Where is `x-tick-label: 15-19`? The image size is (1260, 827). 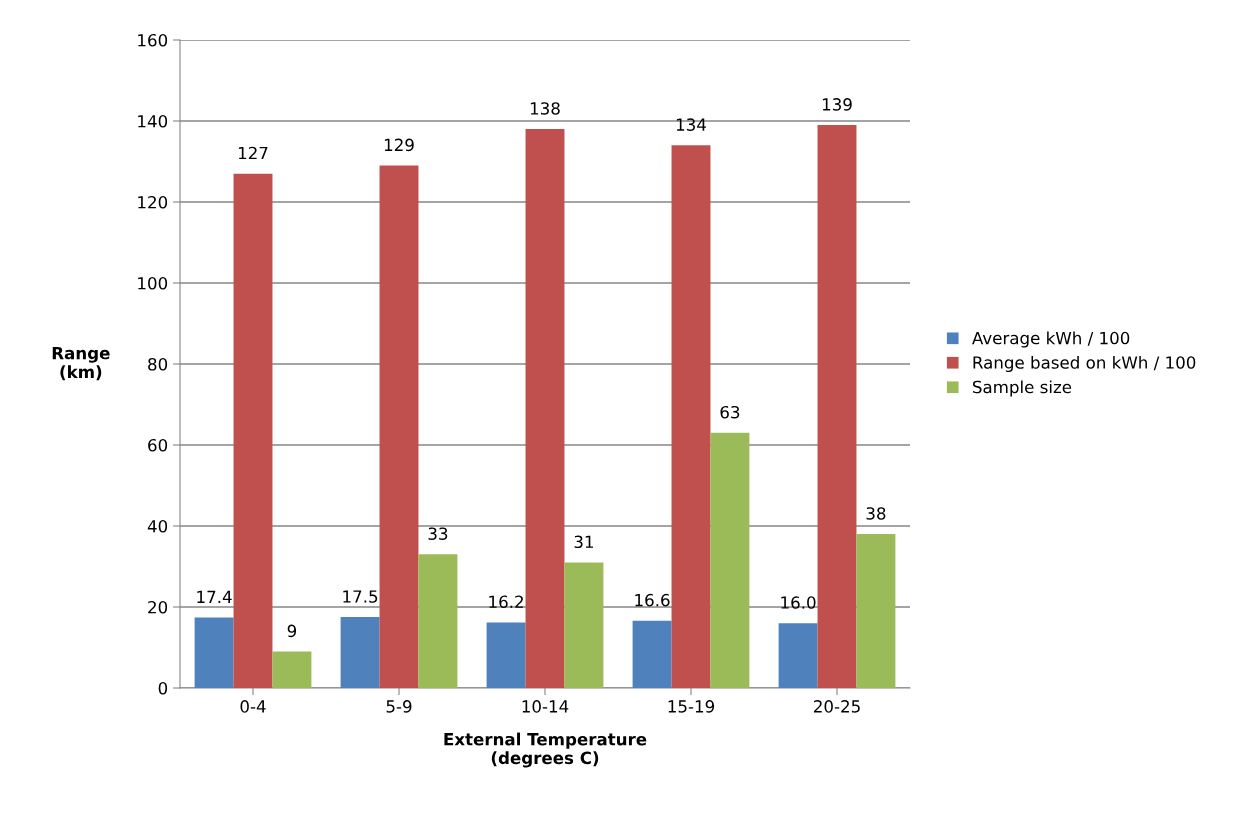
x-tick-label: 15-19 is located at coordinates (691, 706).